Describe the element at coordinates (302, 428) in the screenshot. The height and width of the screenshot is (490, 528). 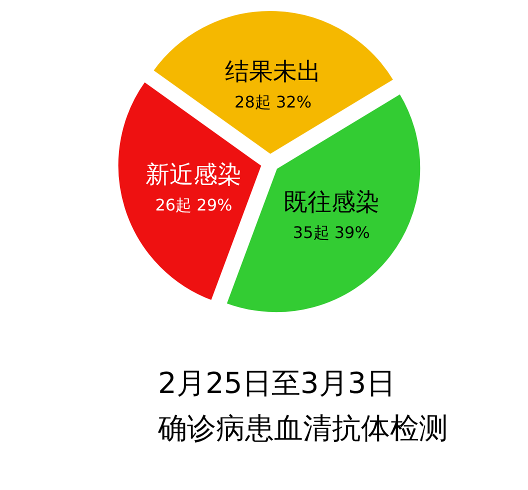
I see `text: 确诊病患血清抗体检测` at that location.